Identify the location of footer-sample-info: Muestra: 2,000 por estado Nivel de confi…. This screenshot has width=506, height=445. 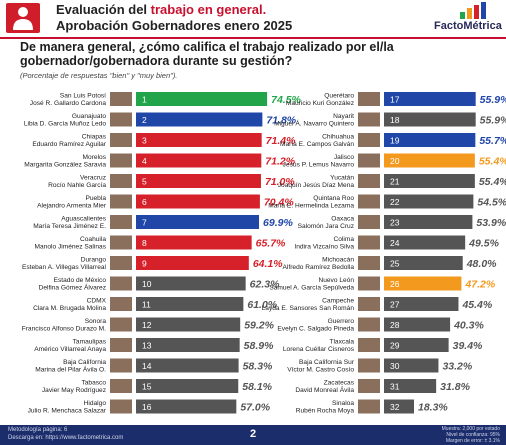
(470, 435).